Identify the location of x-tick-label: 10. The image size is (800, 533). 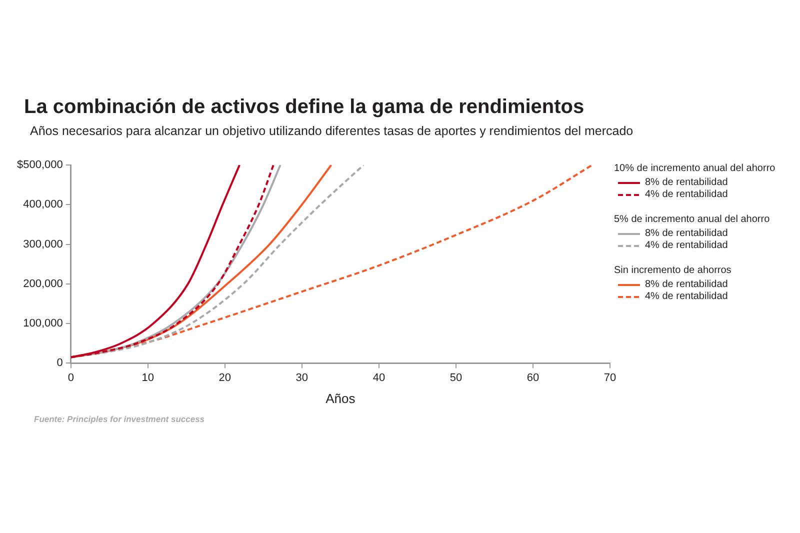
(148, 378).